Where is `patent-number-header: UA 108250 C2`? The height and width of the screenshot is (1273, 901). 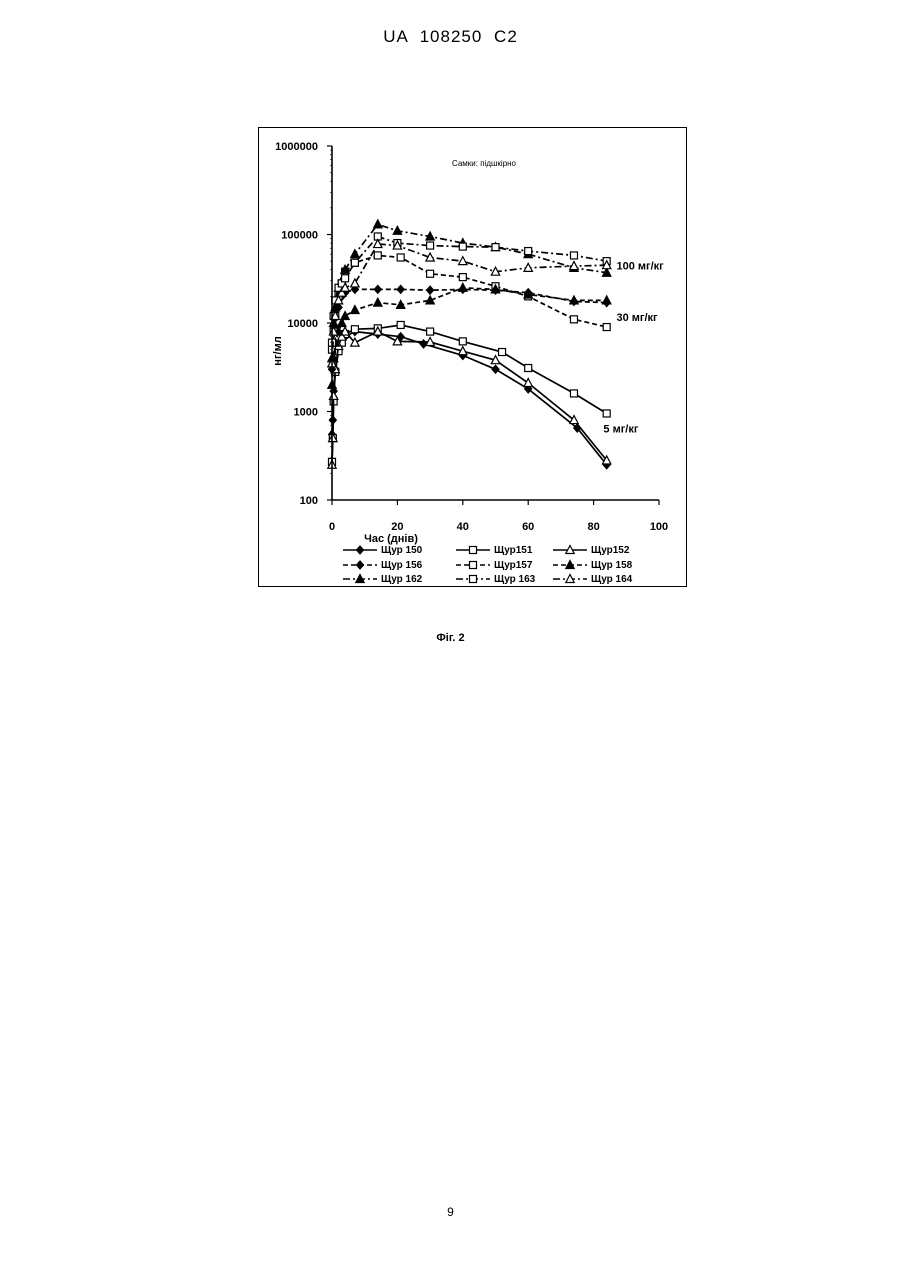
patent-number-header: UA 108250 C2 is located at coordinates (450, 37).